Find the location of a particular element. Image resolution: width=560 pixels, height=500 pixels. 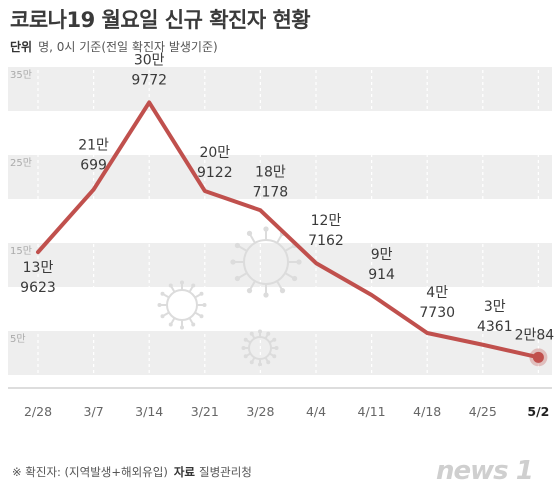

data-label: 7730 is located at coordinates (437, 313).